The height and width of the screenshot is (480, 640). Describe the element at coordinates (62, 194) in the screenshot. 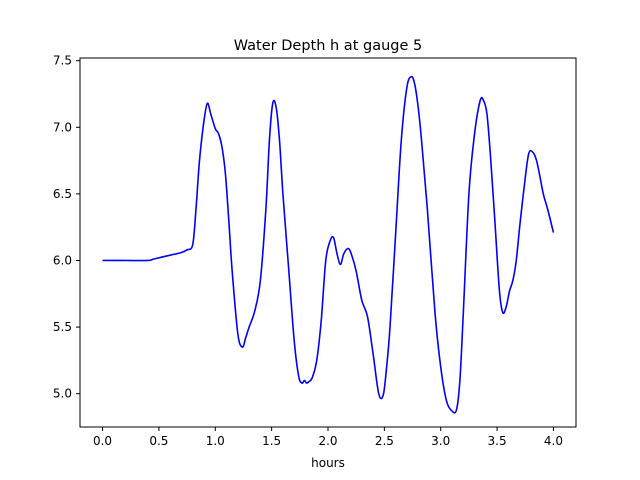

I see `y-tick-label: 6.5` at that location.